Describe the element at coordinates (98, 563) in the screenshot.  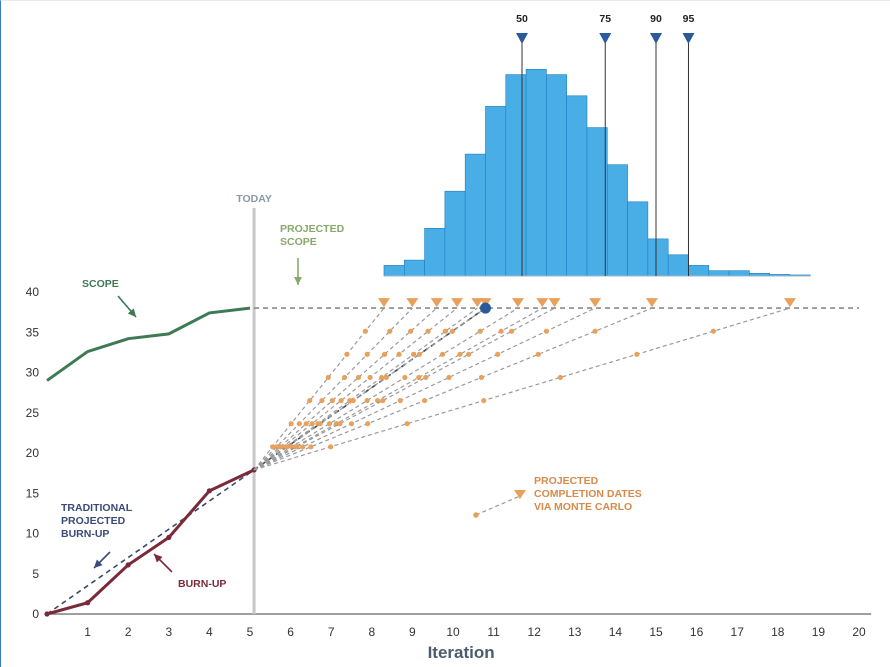
I see `traditional-arrow-head` at that location.